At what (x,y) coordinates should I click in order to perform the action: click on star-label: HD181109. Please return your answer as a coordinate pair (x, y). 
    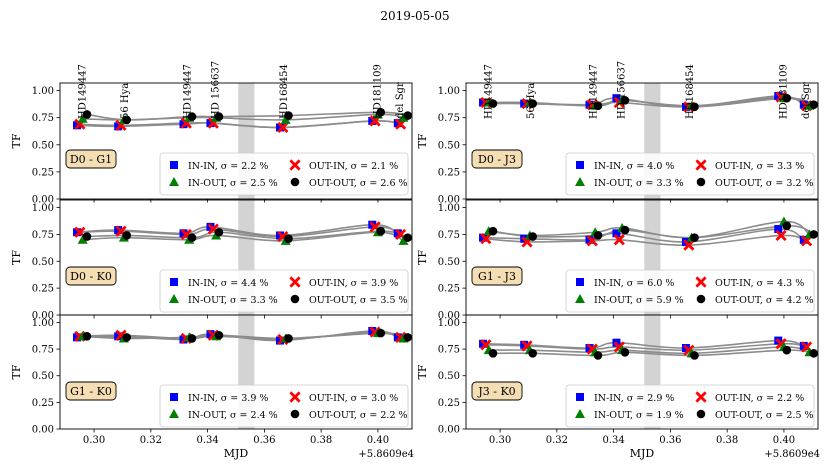
    Looking at the image, I should click on (378, 91).